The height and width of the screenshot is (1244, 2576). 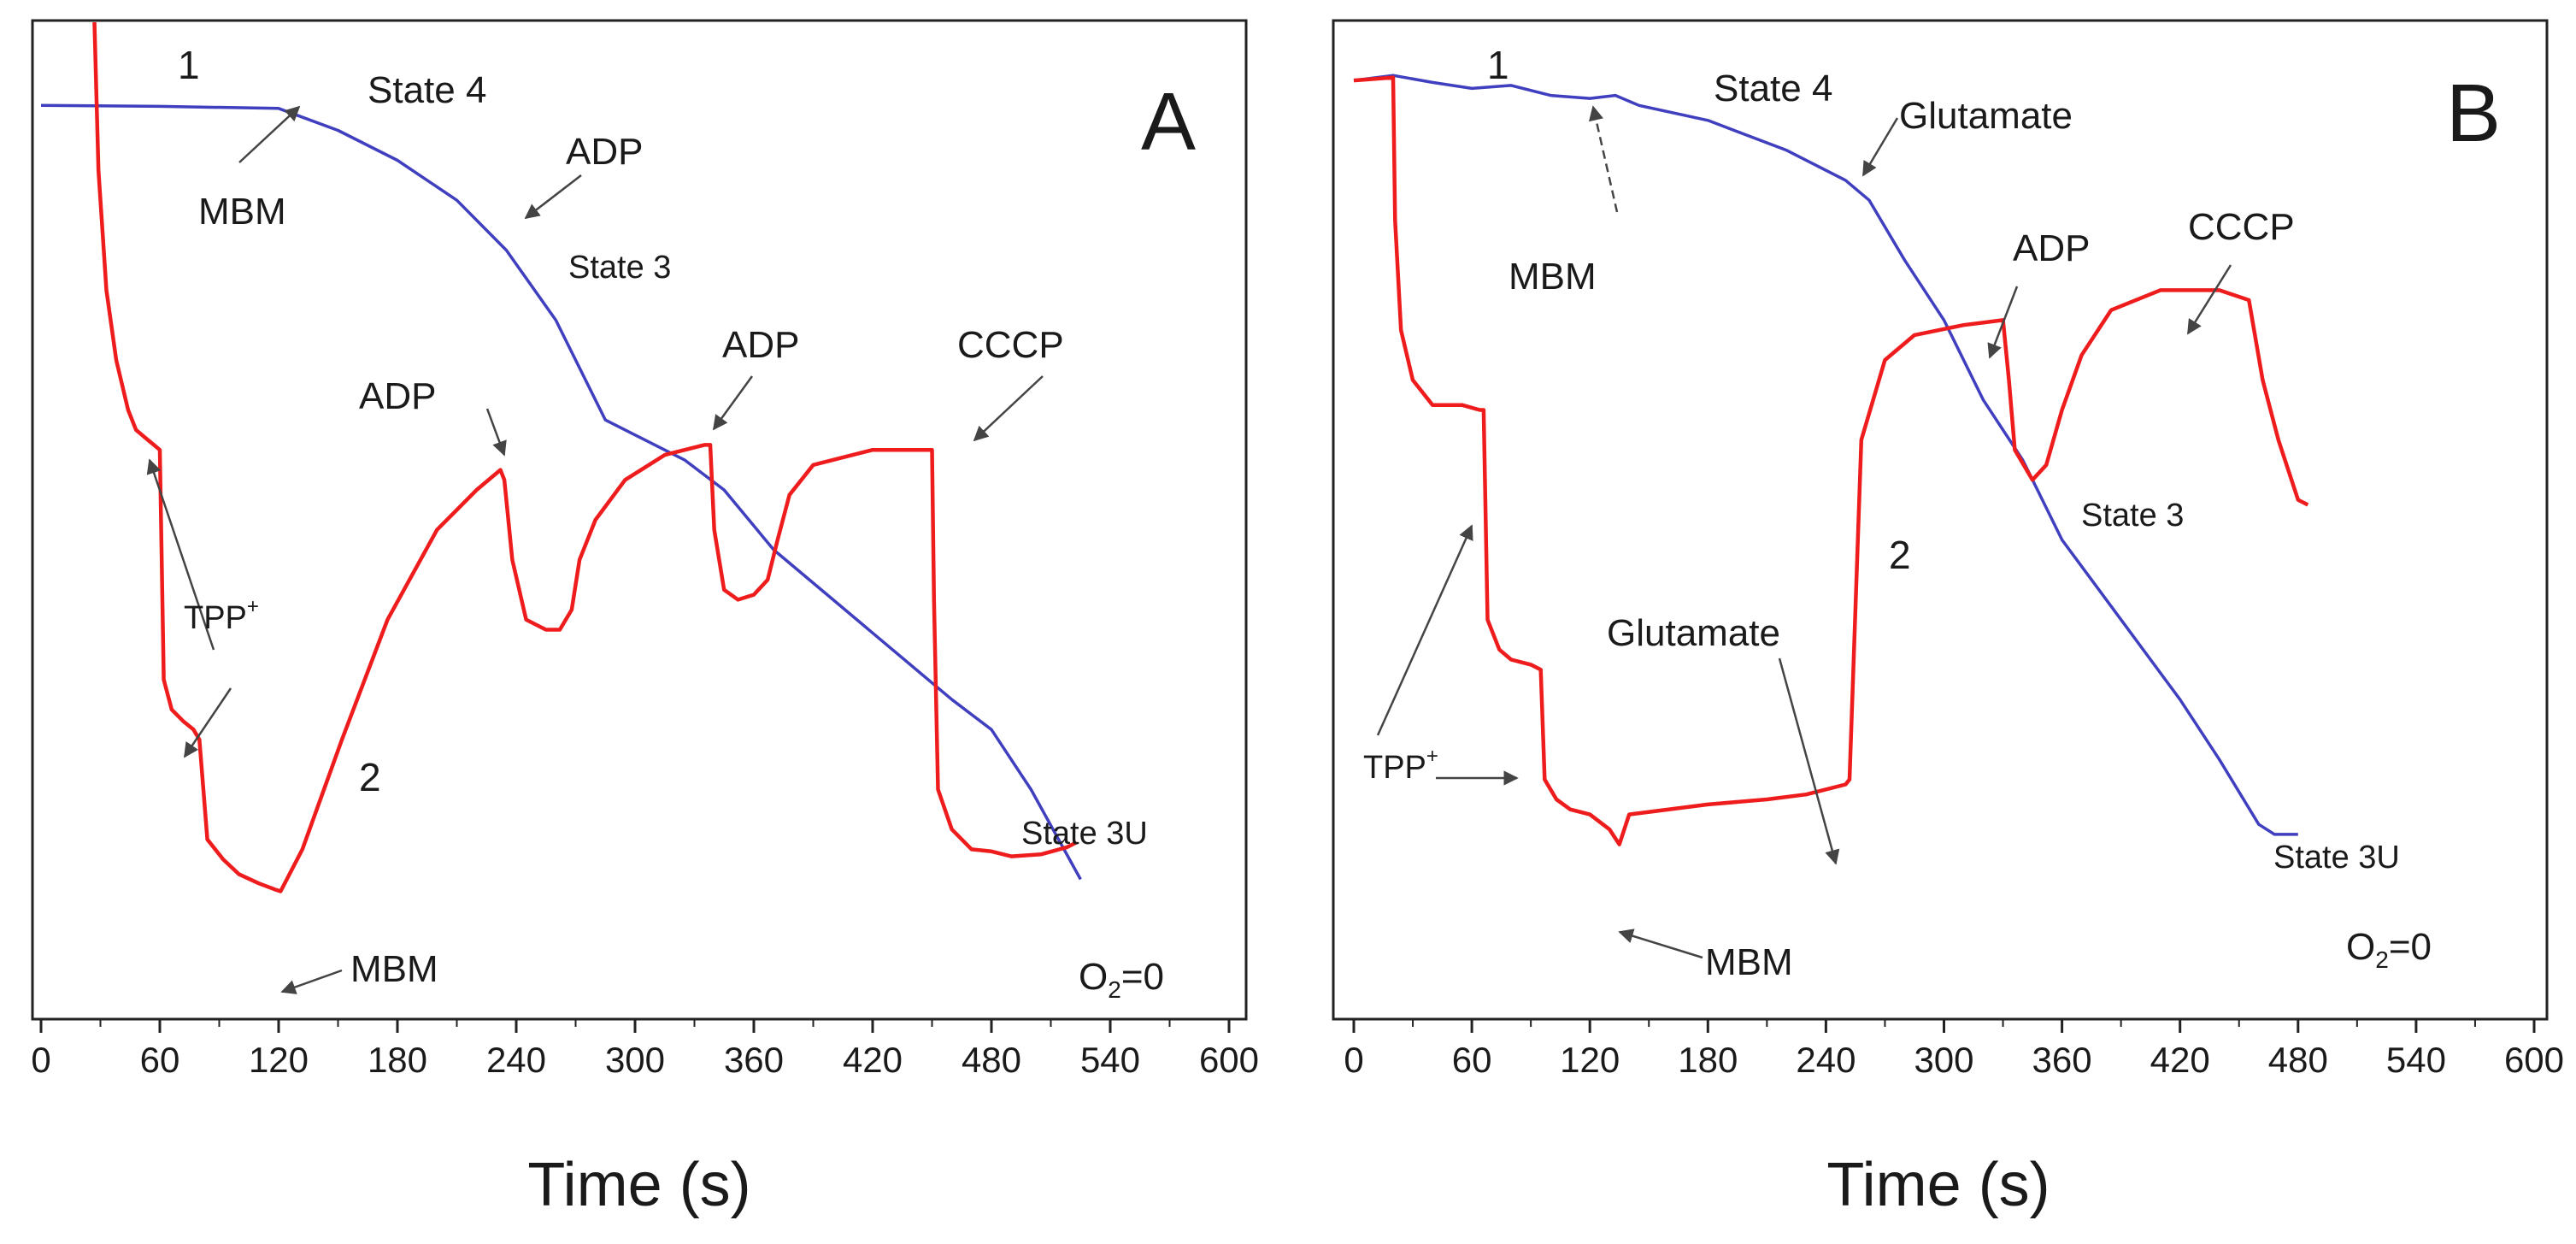 I want to click on panel-b-cccp-label: CCCP, so click(x=2241, y=227).